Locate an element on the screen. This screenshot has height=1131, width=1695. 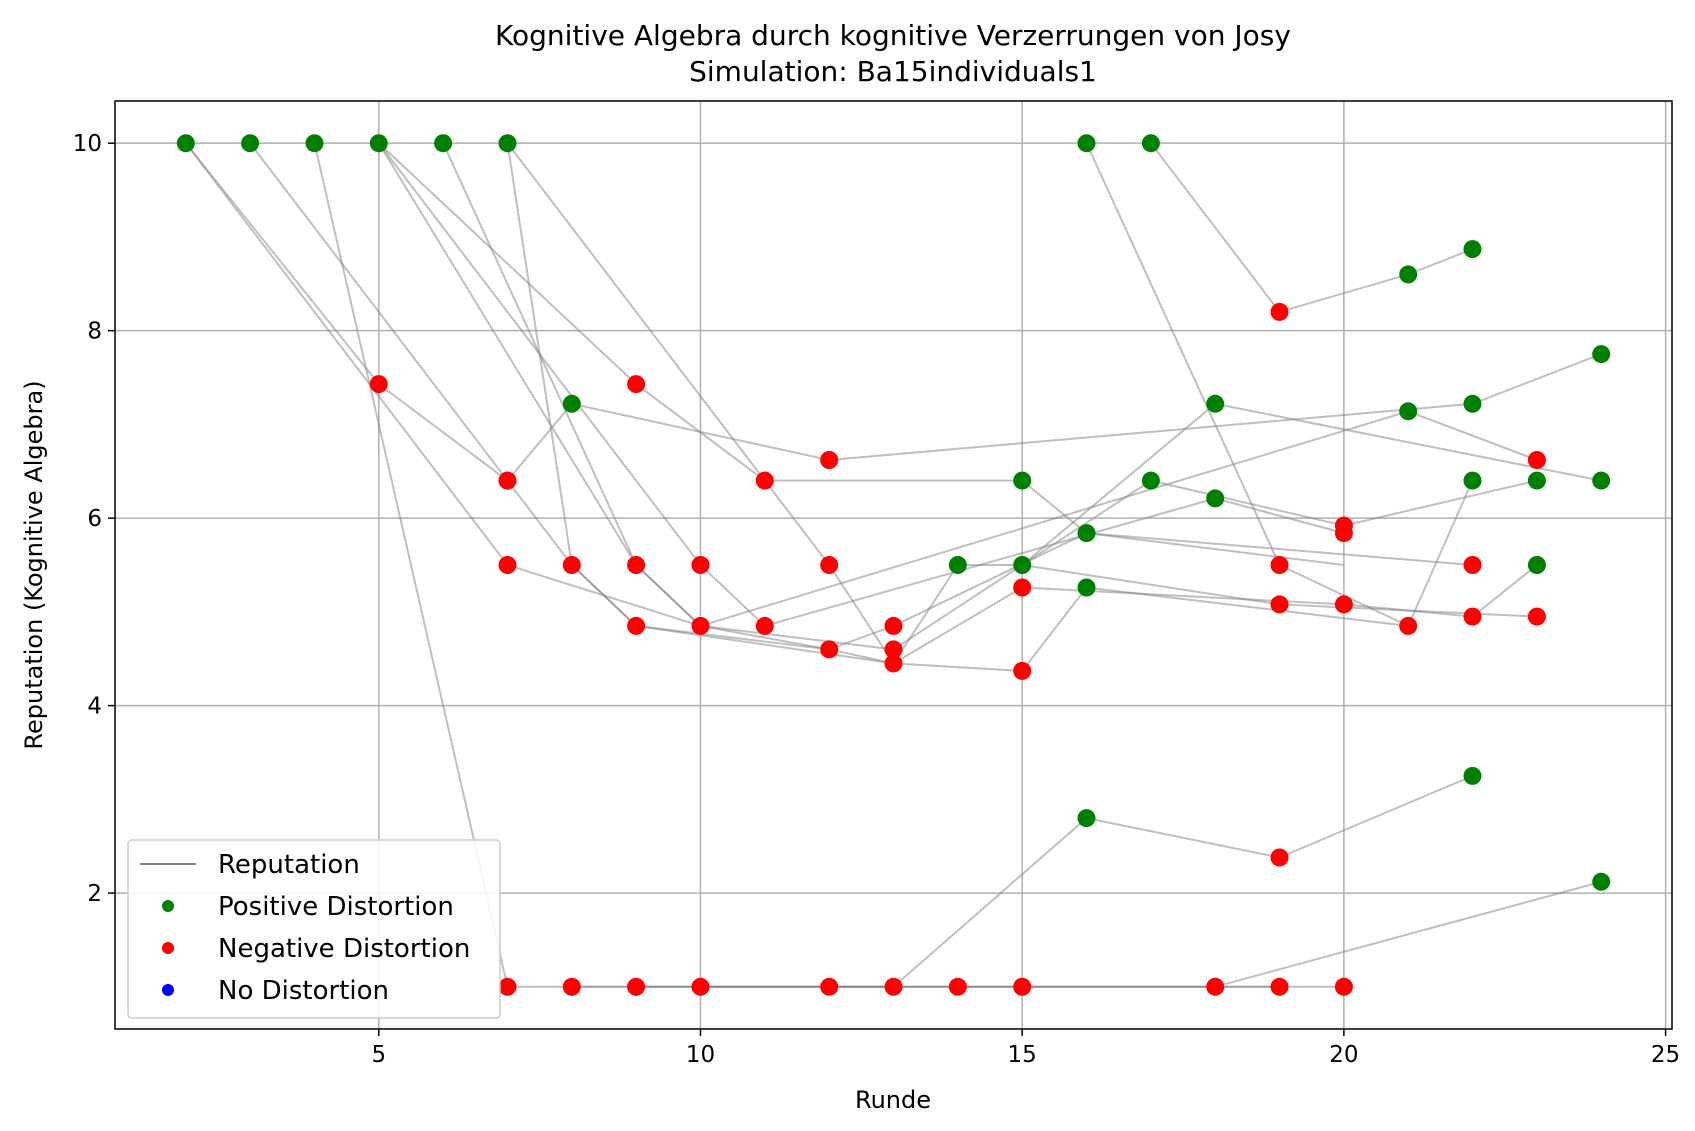
y-tick-label: 4 is located at coordinates (94, 707).